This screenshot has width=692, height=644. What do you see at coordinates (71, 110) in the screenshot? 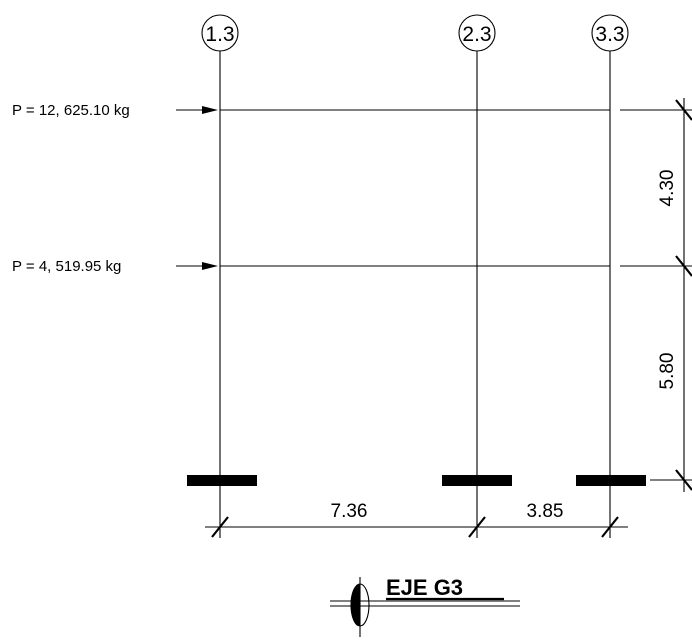
I see `load-label-top: P = 12, 625.10 kg` at bounding box center [71, 110].